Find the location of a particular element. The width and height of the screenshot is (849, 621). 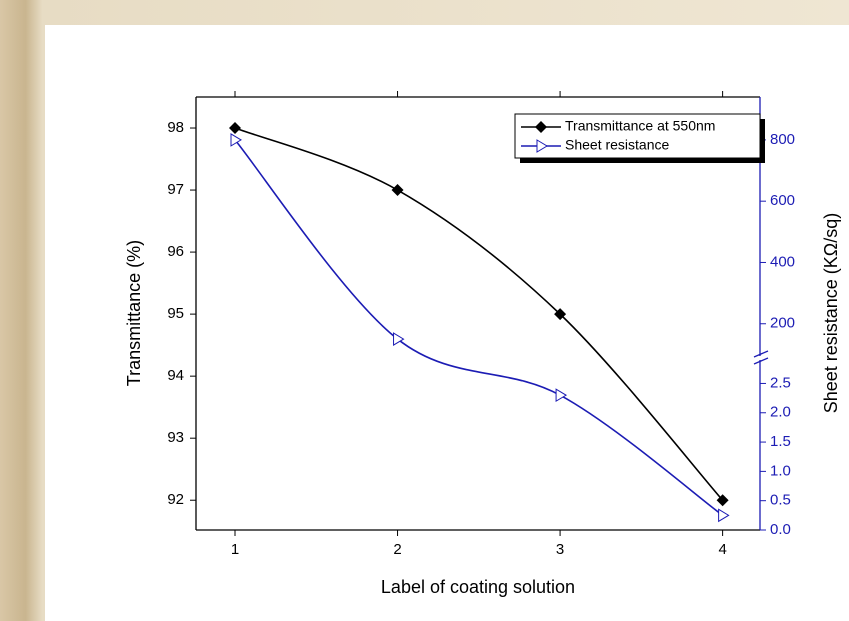

y2-tick-label: 2.5 is located at coordinates (780, 382).